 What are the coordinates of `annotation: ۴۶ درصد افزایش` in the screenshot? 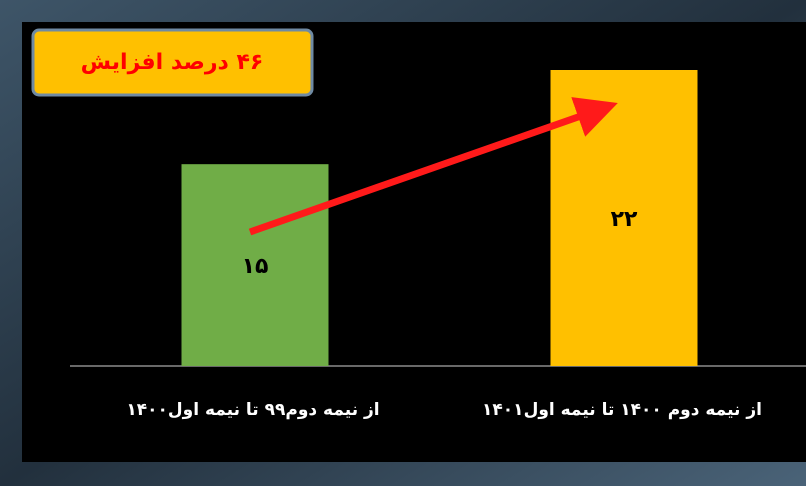 It's located at (172, 62).